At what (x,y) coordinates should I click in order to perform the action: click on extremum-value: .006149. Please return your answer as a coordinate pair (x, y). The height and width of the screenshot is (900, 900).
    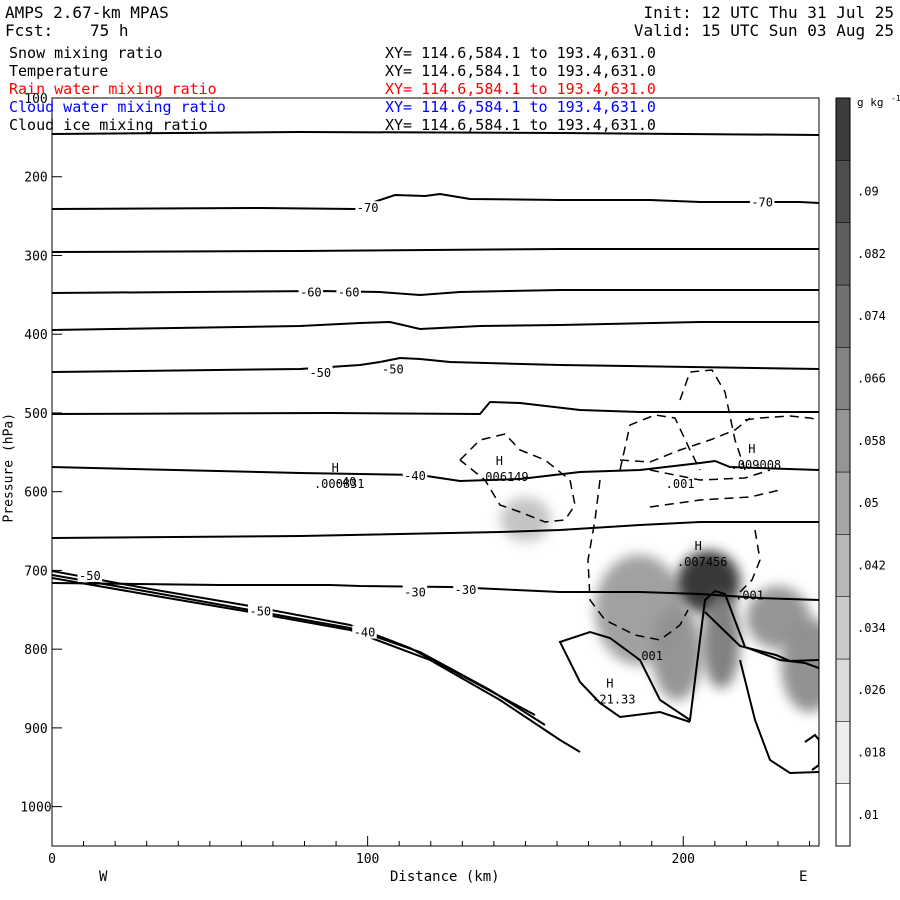
    Looking at the image, I should click on (503, 477).